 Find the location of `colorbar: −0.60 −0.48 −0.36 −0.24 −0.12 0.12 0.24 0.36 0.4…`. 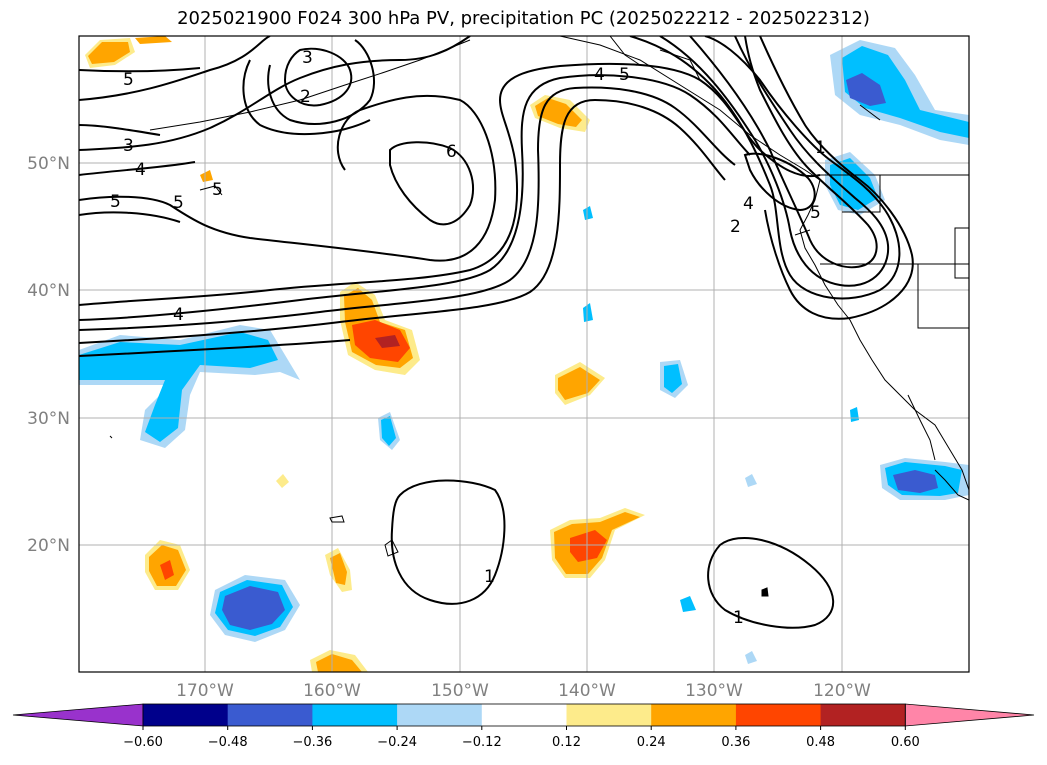

colorbar: −0.60 −0.48 −0.36 −0.24 −0.12 0.12 0.24 0.36 0.4… is located at coordinates (523, 726).